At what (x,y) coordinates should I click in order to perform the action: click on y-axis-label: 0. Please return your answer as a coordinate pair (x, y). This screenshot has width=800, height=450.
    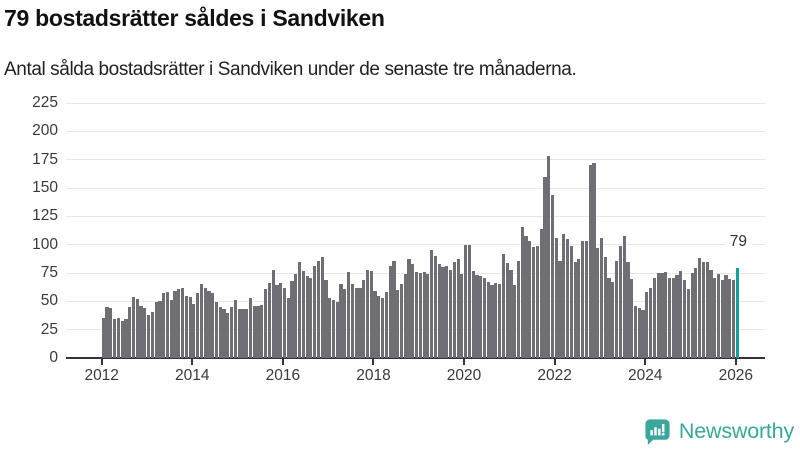
    Looking at the image, I should click on (53, 357).